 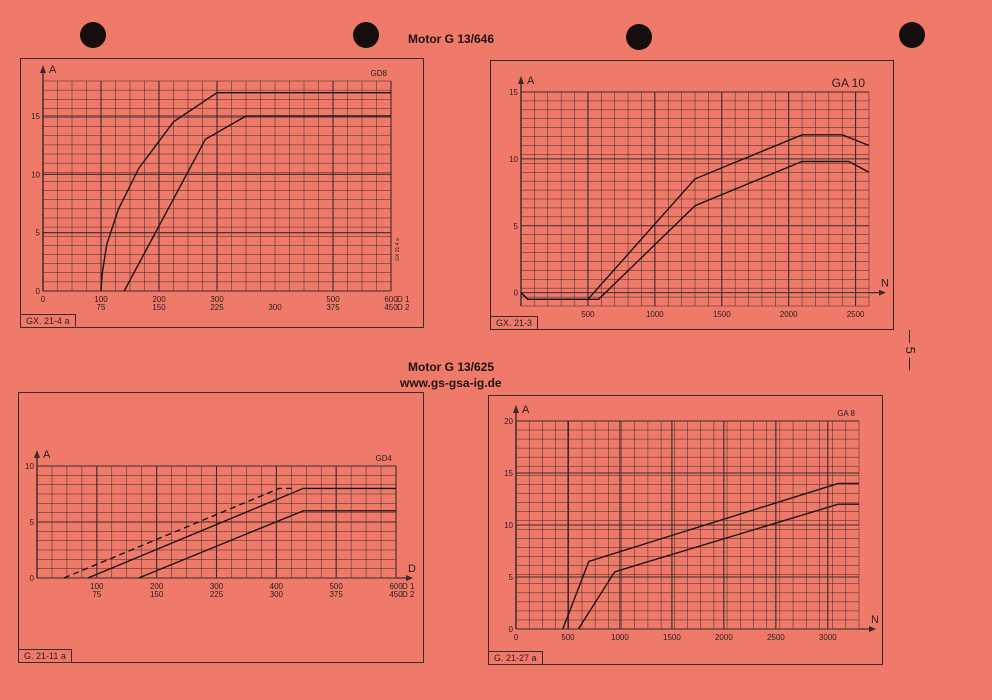 I want to click on side-note: GX 21-4 a, so click(x=398, y=249).